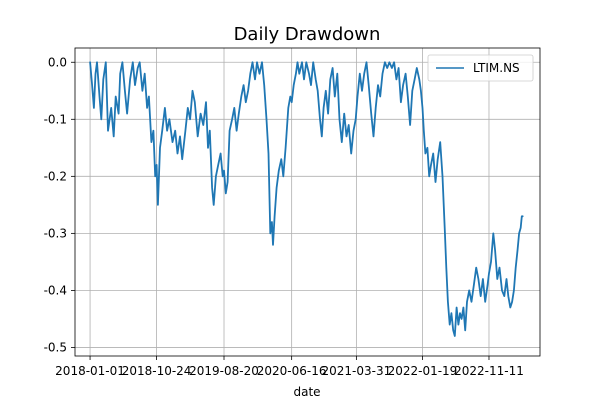  Describe the element at coordinates (423, 371) in the screenshot. I see `x-tick-label: 2022-01-19` at that location.